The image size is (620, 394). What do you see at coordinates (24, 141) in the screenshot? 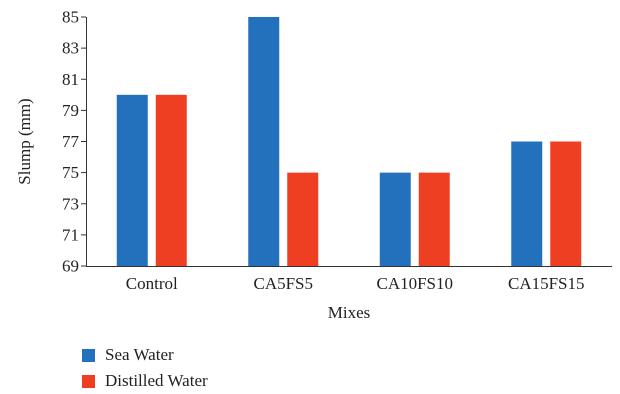
I see `y-axis-title: Slump (mm)` at bounding box center [24, 141].